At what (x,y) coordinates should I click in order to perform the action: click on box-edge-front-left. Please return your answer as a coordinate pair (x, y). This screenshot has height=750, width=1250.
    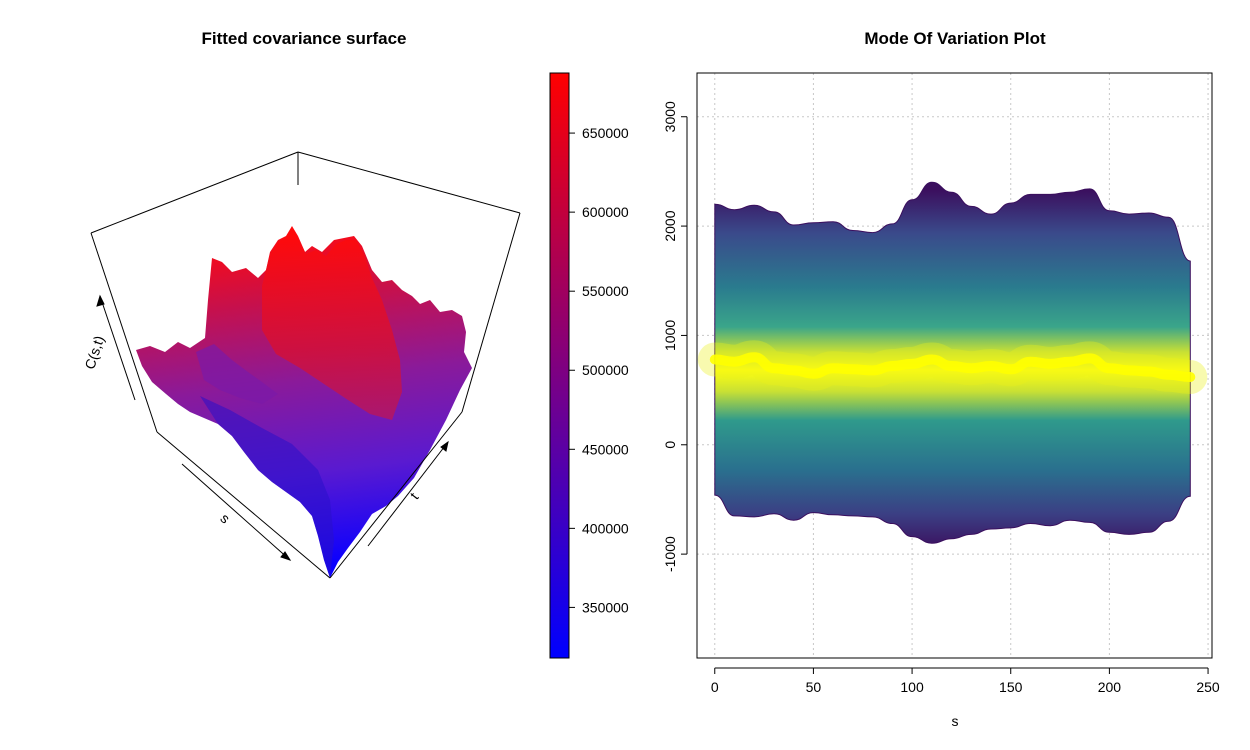
    Looking at the image, I should click on (243, 505).